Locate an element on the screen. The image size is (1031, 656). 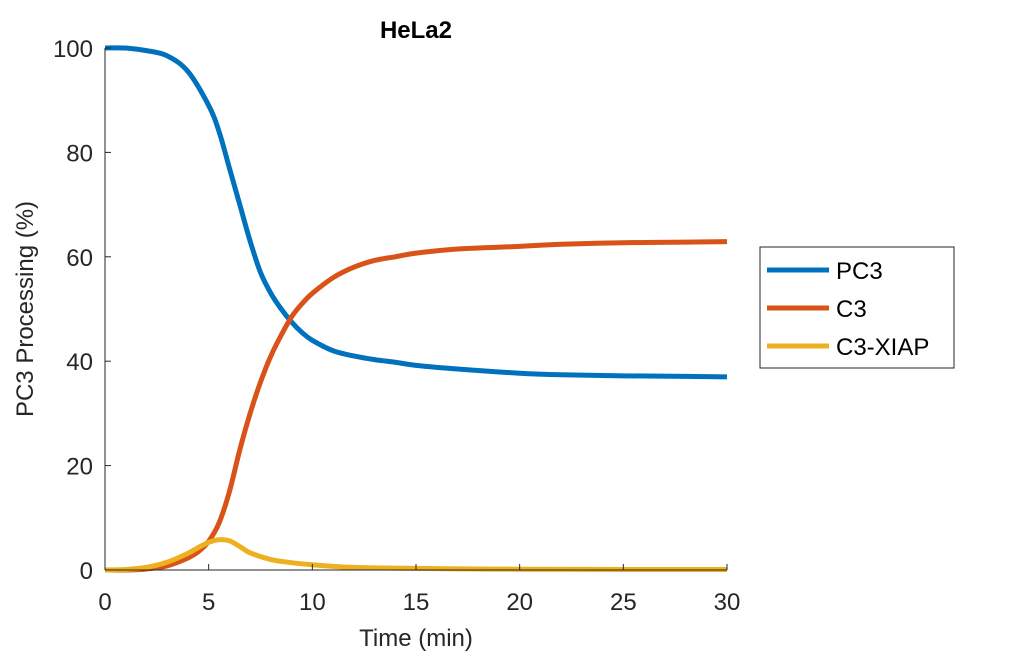
y-tick-label: 60 is located at coordinates (79, 258).